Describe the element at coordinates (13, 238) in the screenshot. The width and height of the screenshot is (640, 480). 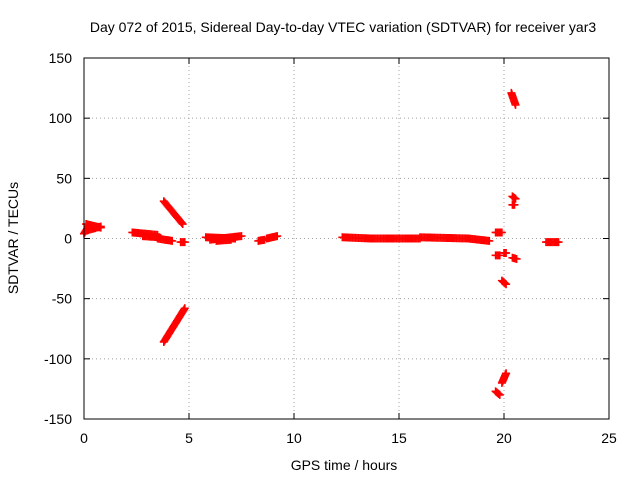
I see `y-axis-label: SDTVAR / TECUs` at that location.